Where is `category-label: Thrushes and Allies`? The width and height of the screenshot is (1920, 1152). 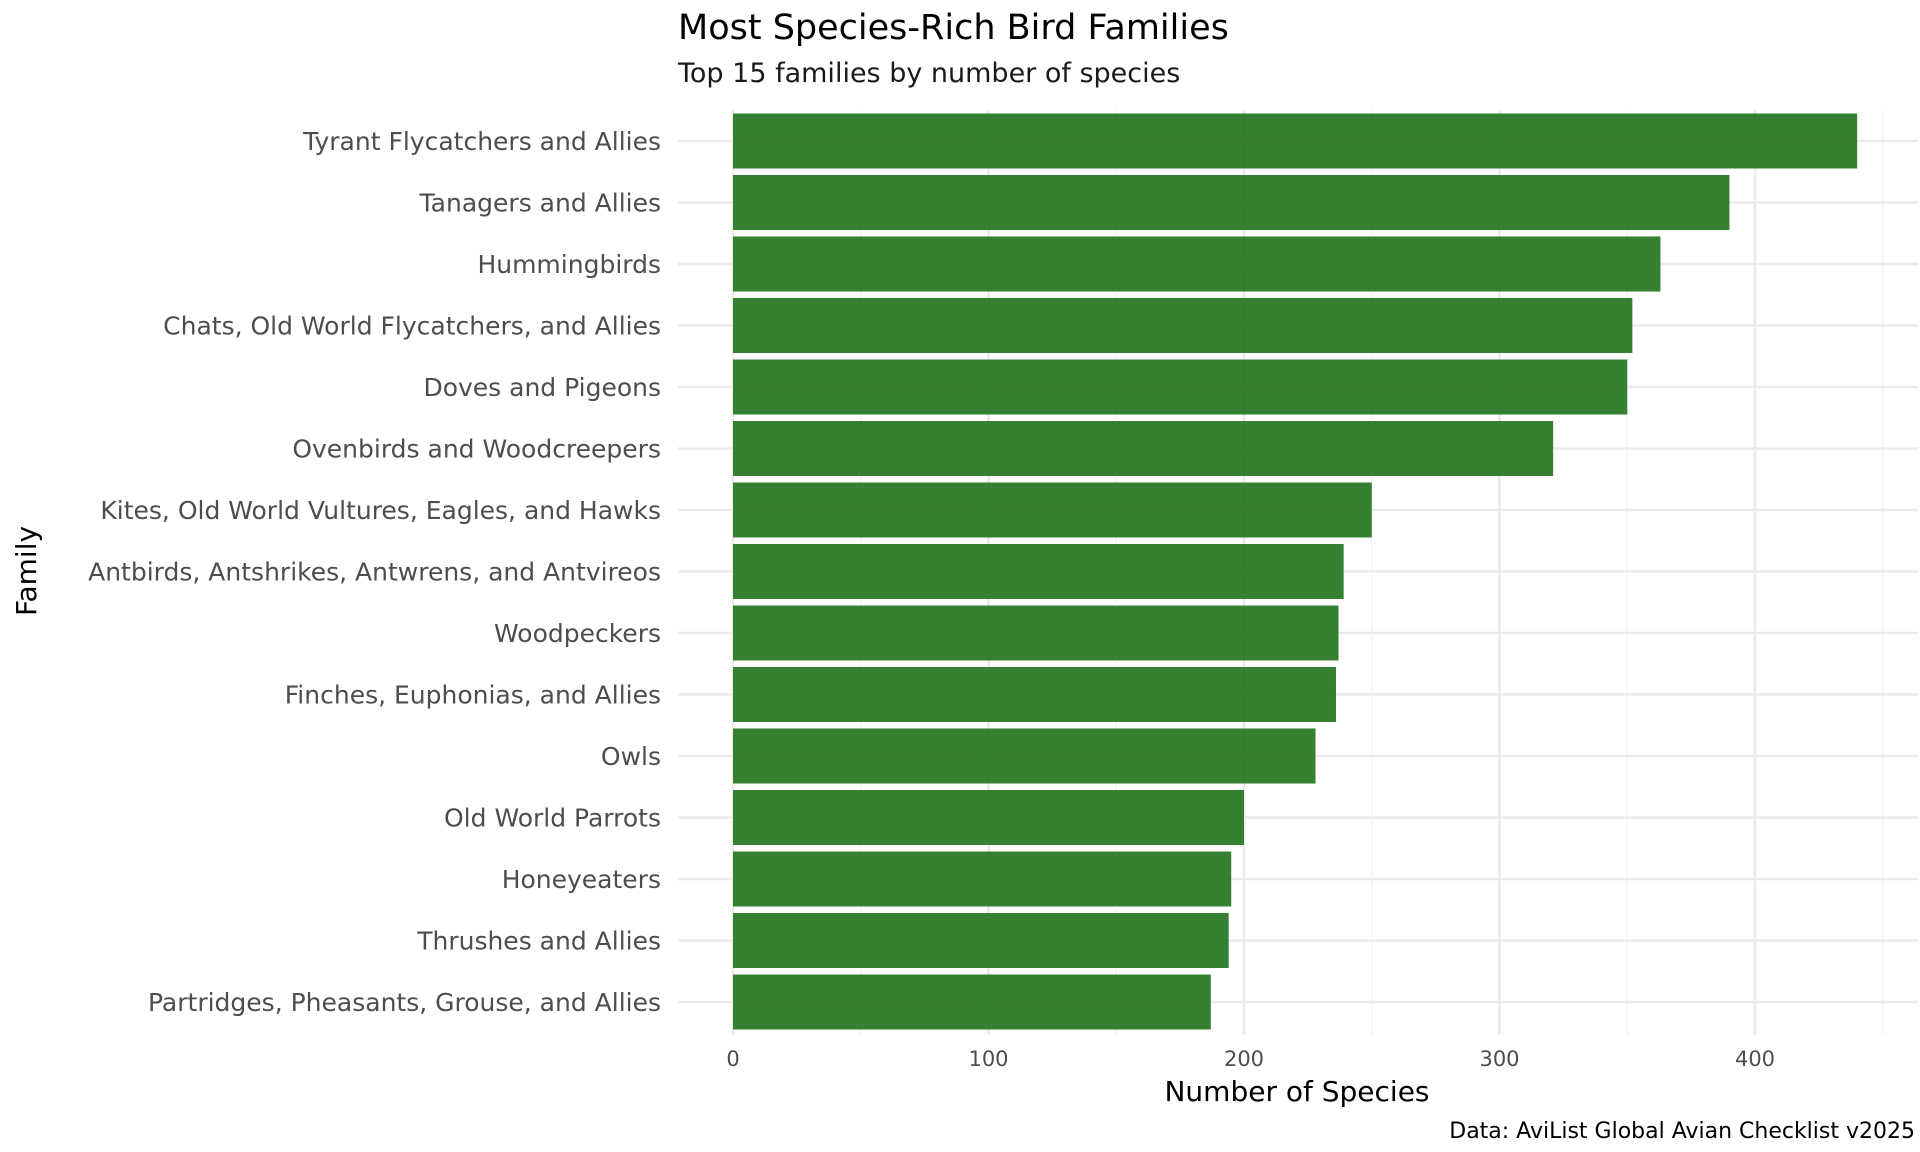 category-label: Thrushes and Allies is located at coordinates (538, 941).